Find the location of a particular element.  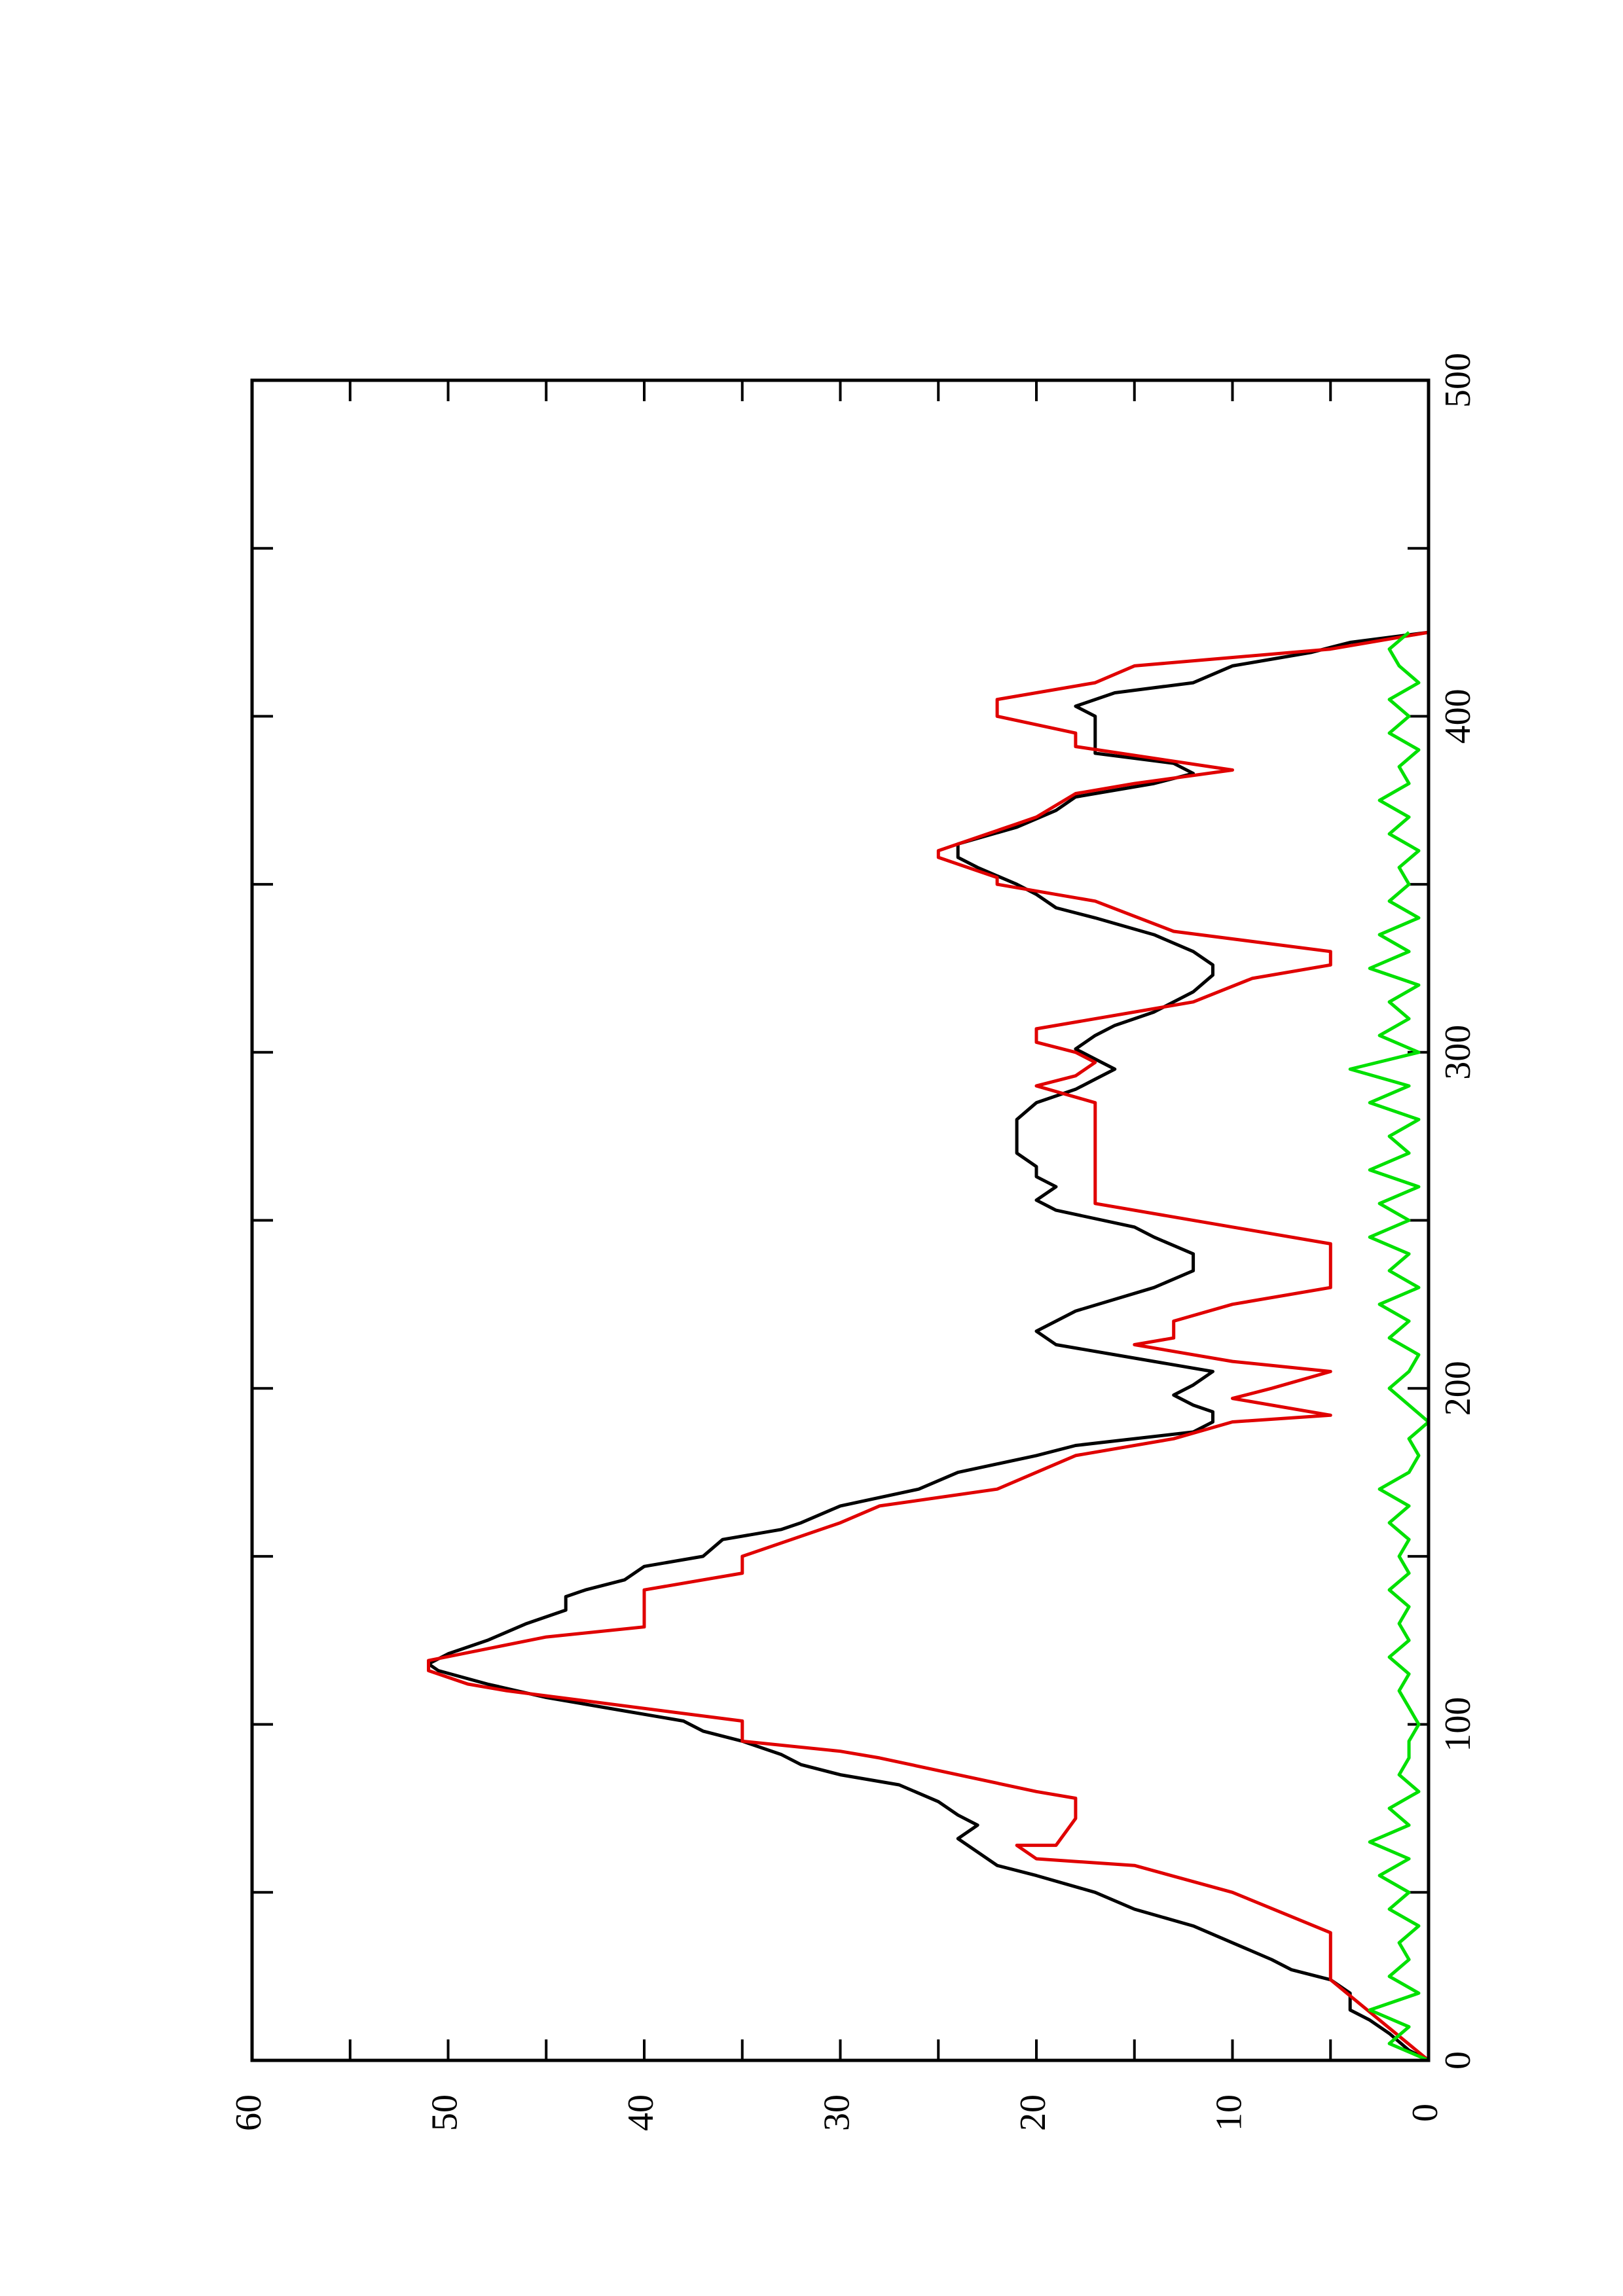

x-tick-label: 400 is located at coordinates (1458, 716).